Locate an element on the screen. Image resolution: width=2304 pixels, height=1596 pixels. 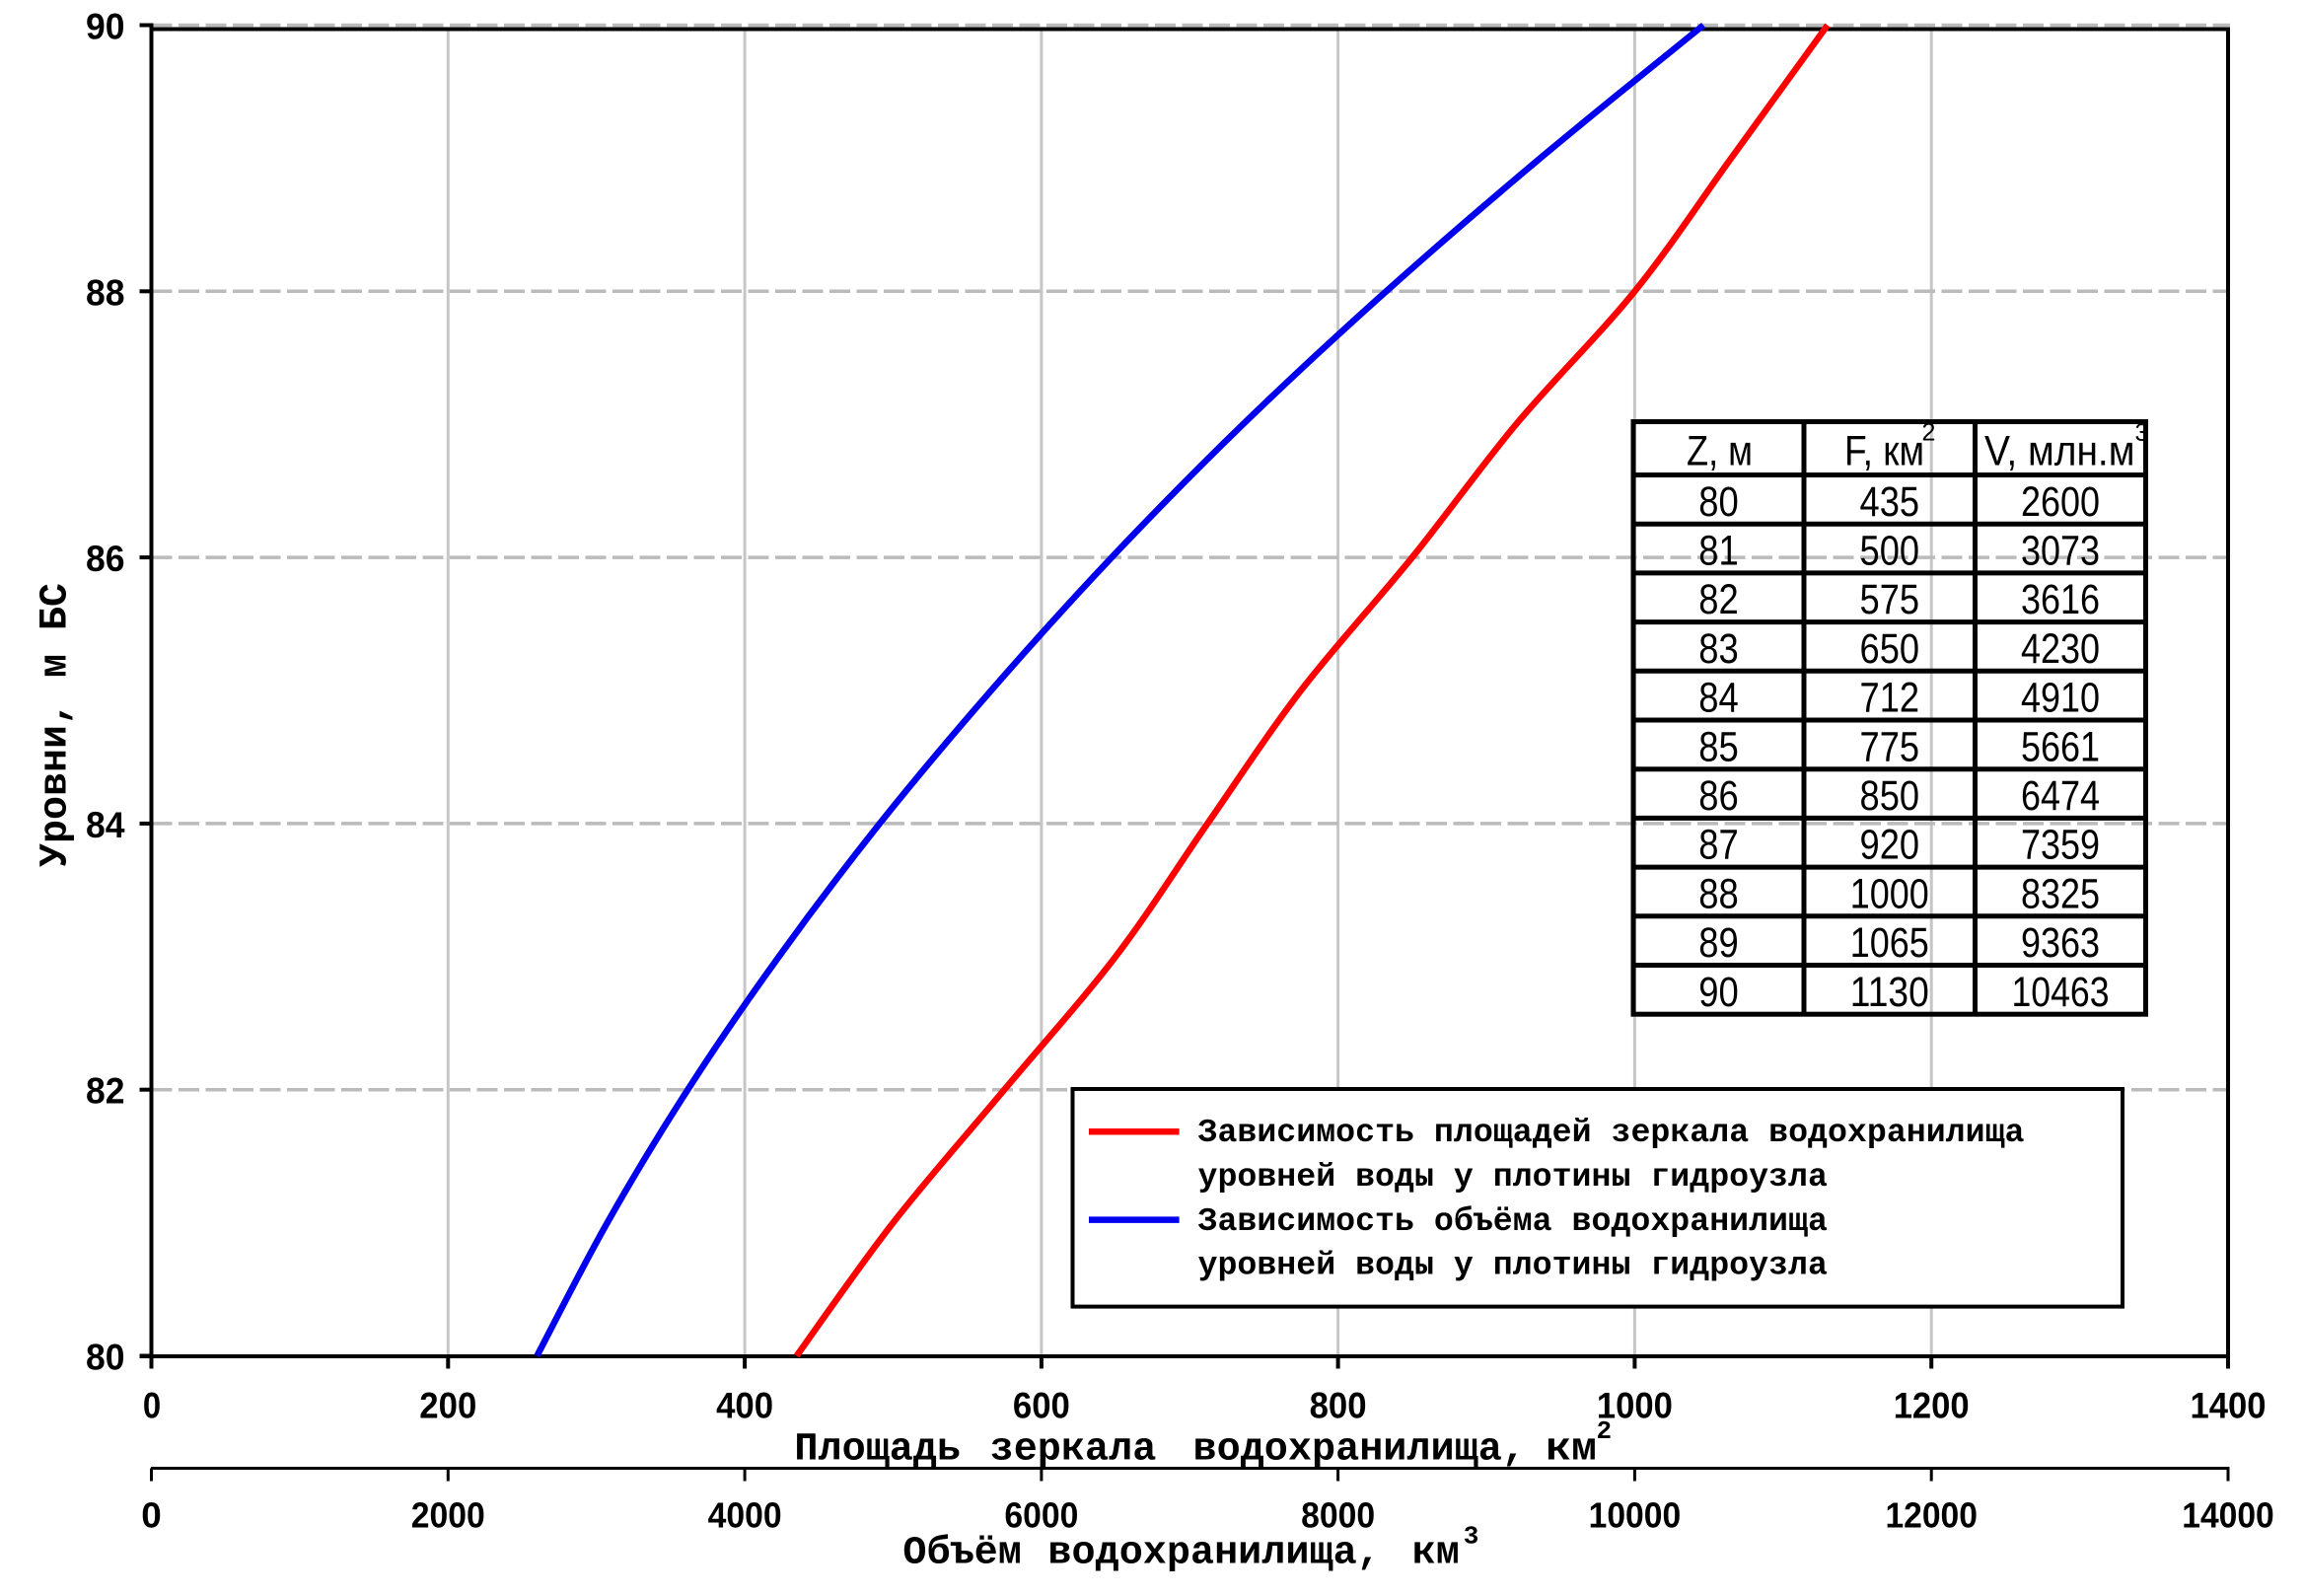
svg-text: 1400 is located at coordinates (2229, 1405).